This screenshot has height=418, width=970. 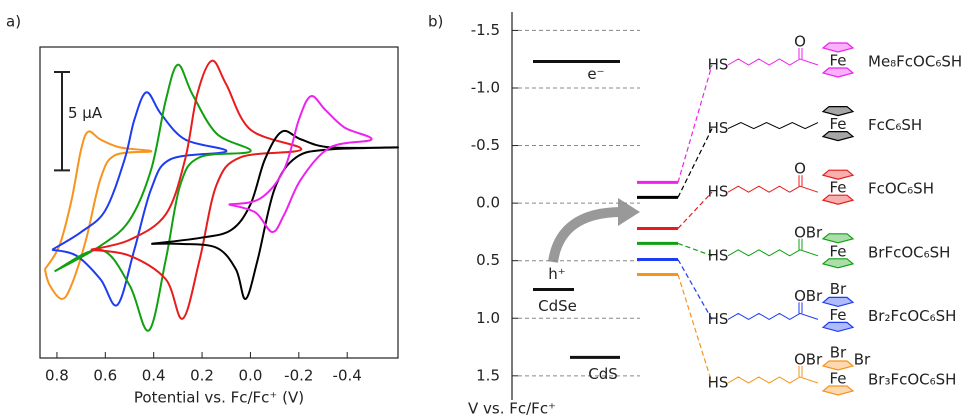 What do you see at coordinates (485, 30) in the screenshot?
I see `y-tick-label: -1.5` at bounding box center [485, 30].